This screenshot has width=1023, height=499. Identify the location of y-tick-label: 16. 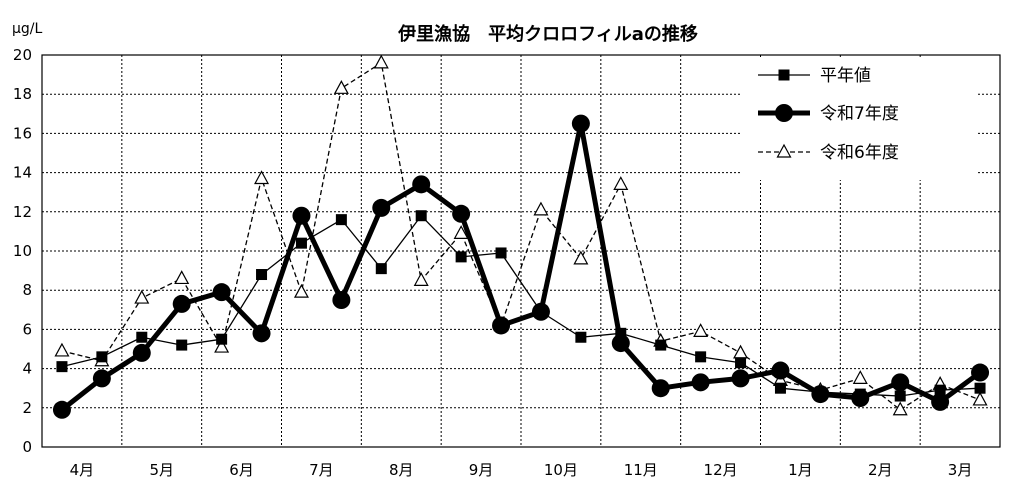
(22, 133).